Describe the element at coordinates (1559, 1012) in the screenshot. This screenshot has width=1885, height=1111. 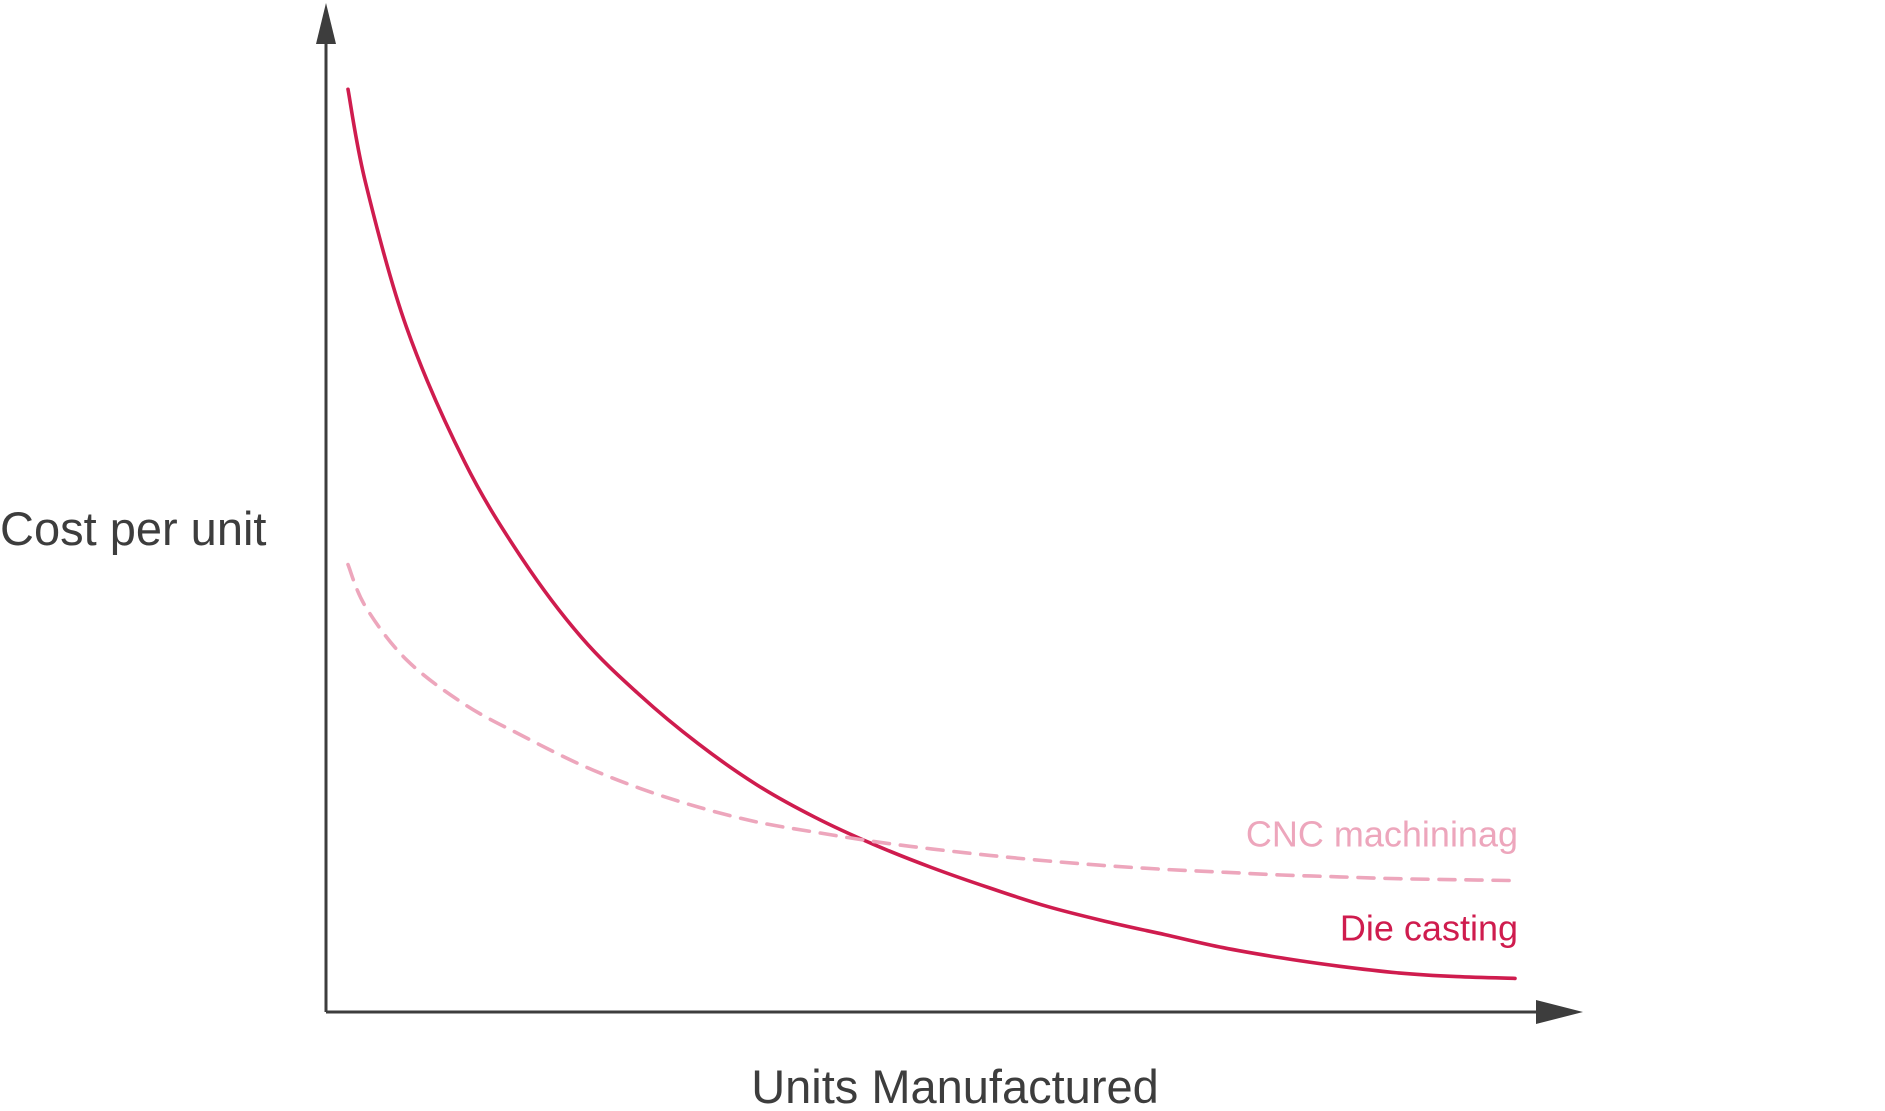
I see `x-axis-arrow-icon` at that location.